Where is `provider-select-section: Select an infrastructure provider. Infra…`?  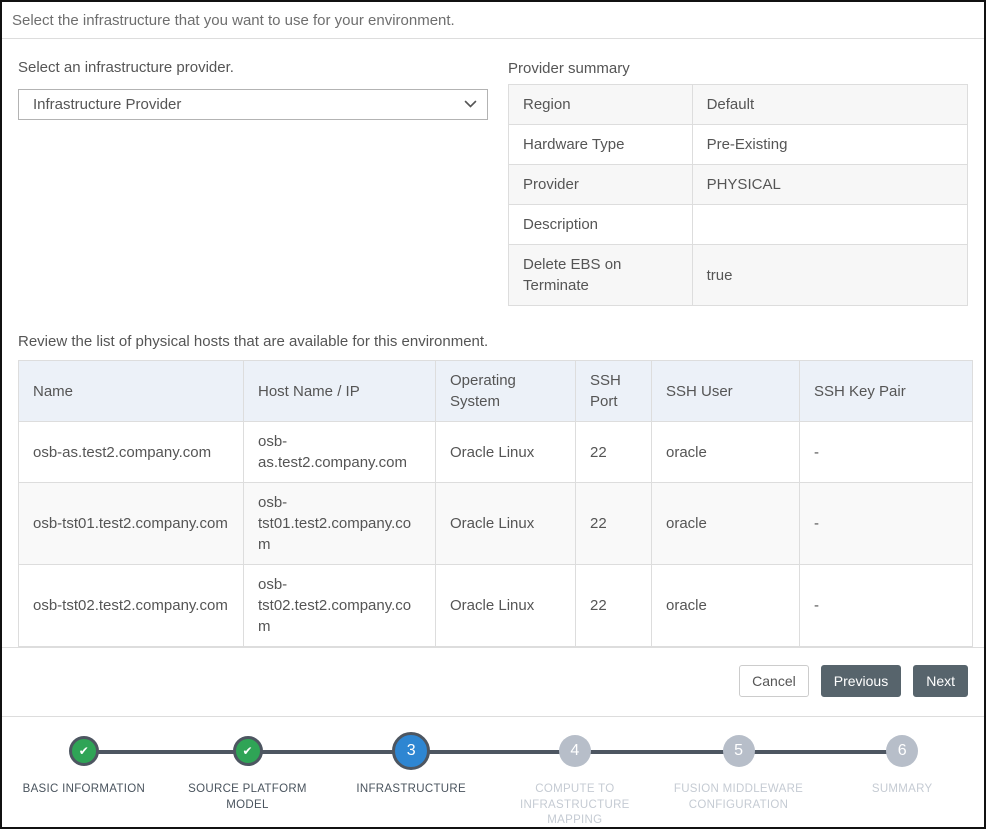
provider-select-section: Select an infrastructure provider. Infra… is located at coordinates (253, 182).